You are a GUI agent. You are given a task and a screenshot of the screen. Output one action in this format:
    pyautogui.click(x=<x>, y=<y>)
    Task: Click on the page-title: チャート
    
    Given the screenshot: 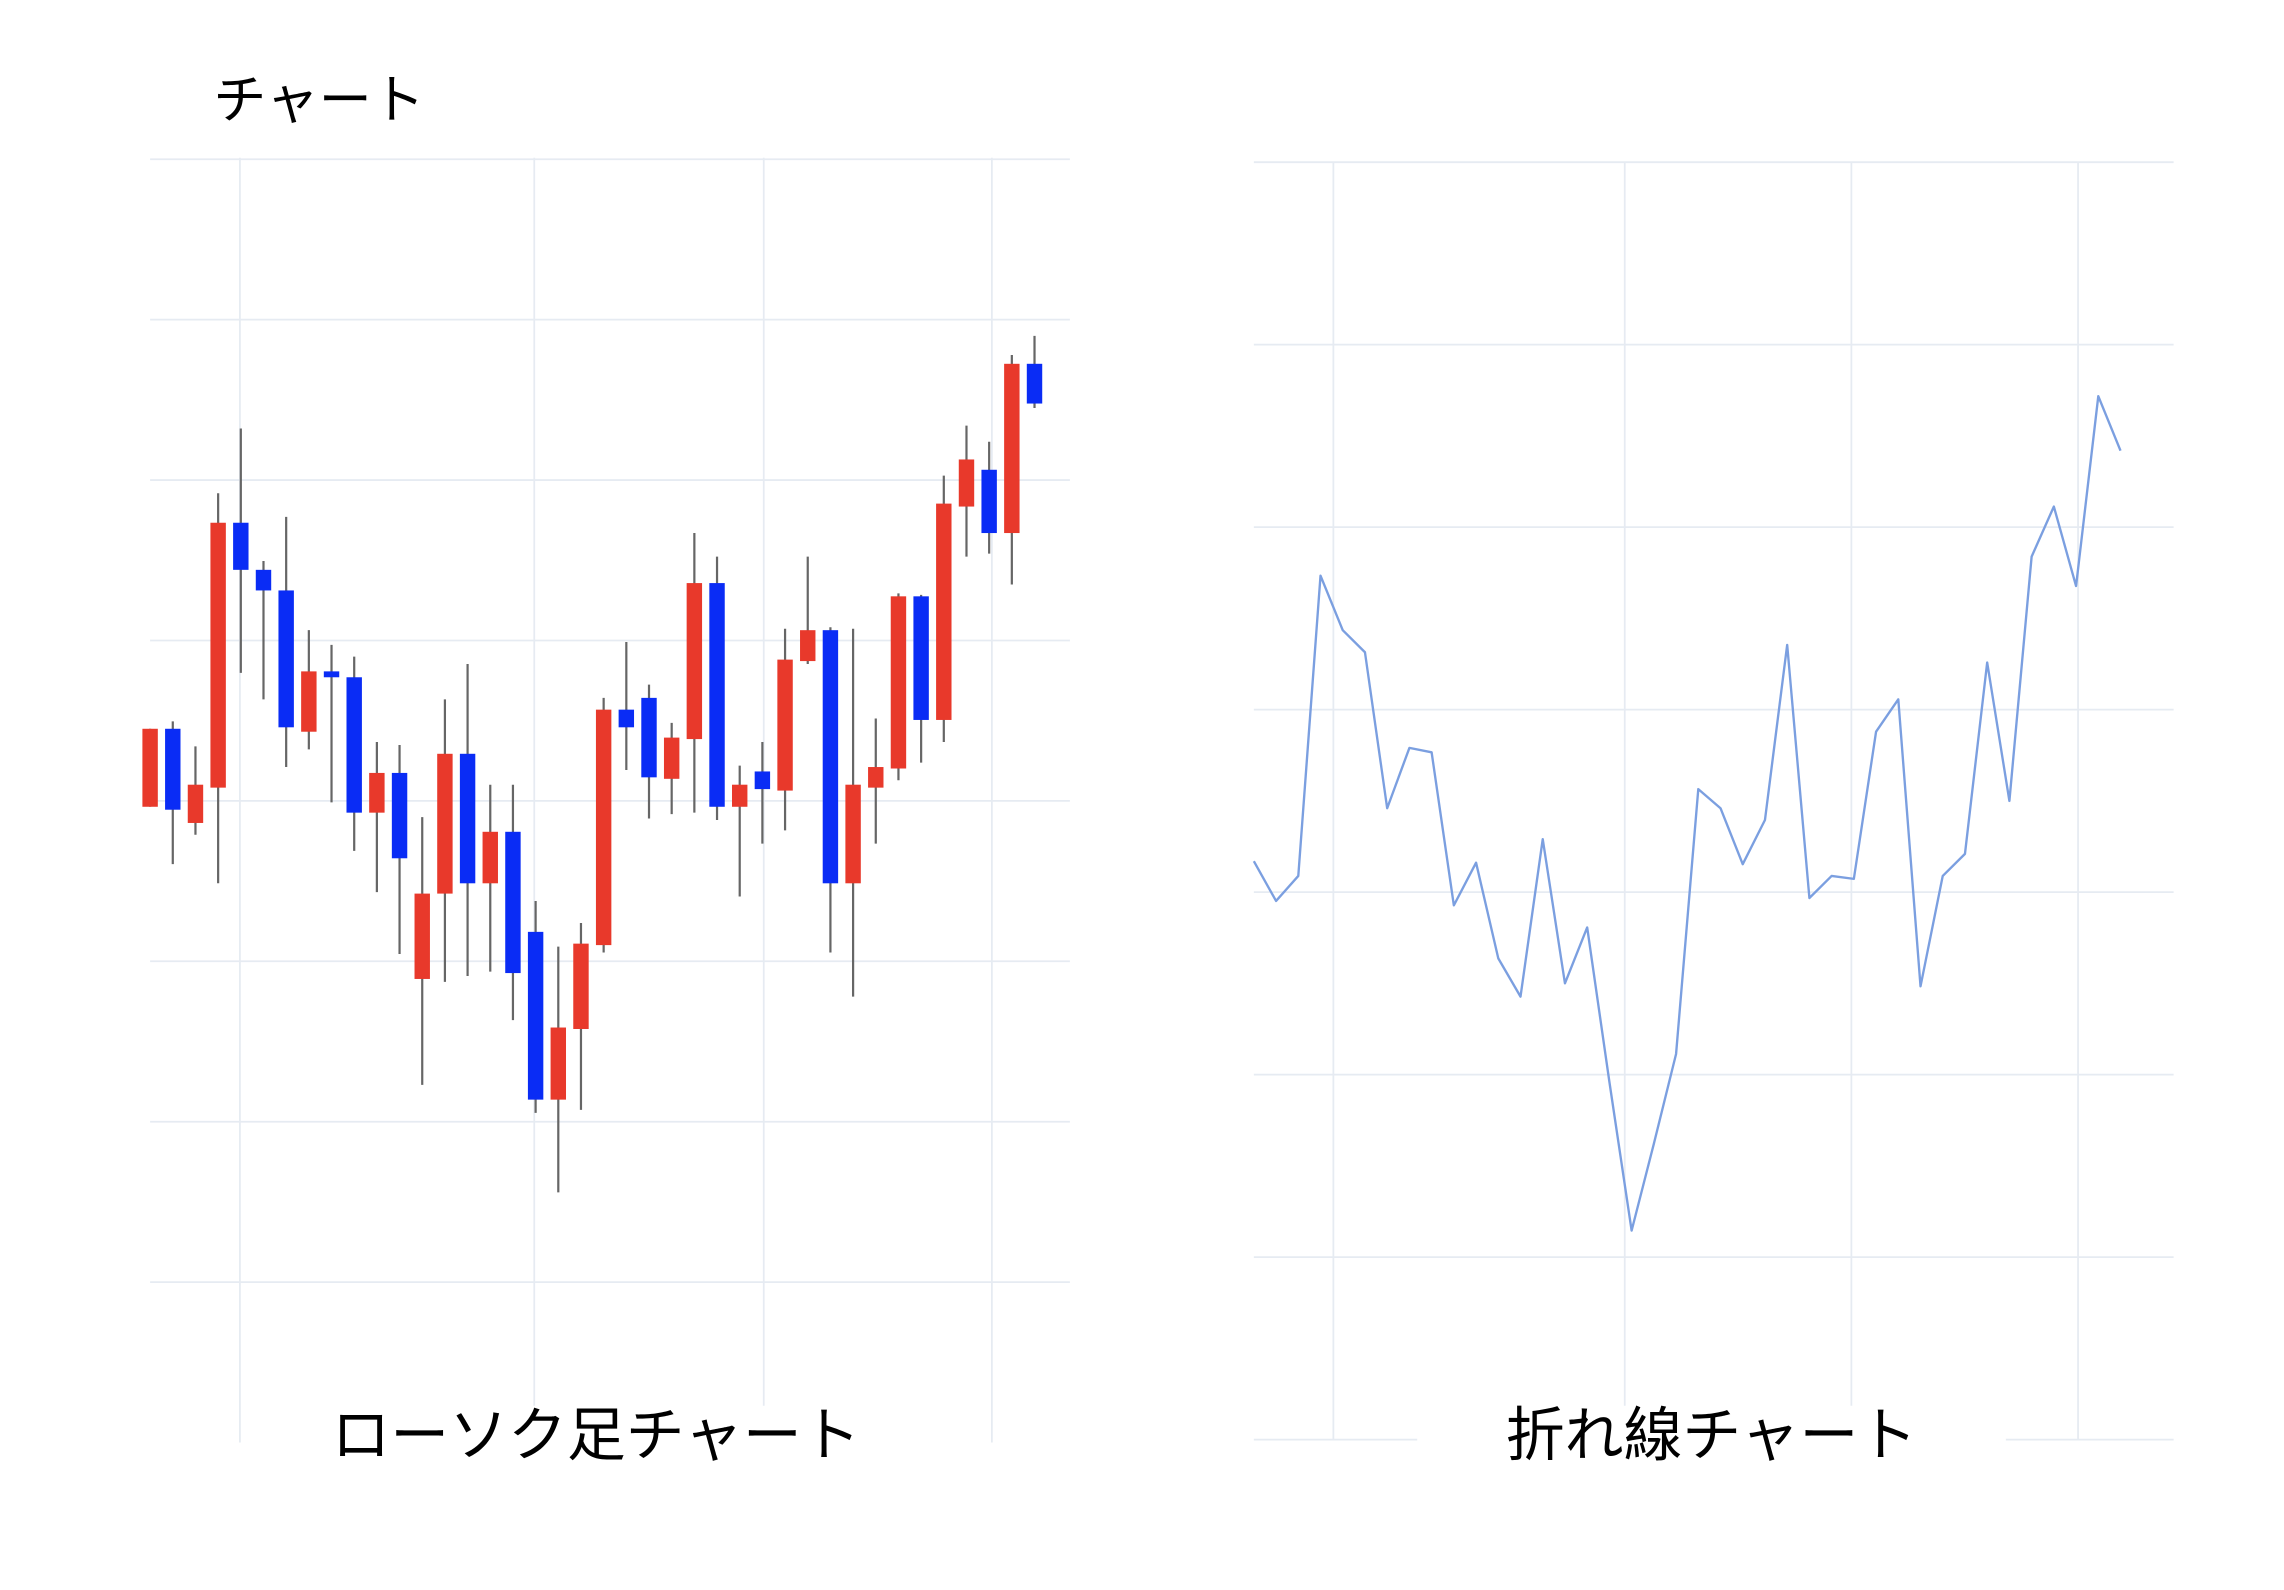 What is the action you would take?
    pyautogui.click(x=318, y=100)
    